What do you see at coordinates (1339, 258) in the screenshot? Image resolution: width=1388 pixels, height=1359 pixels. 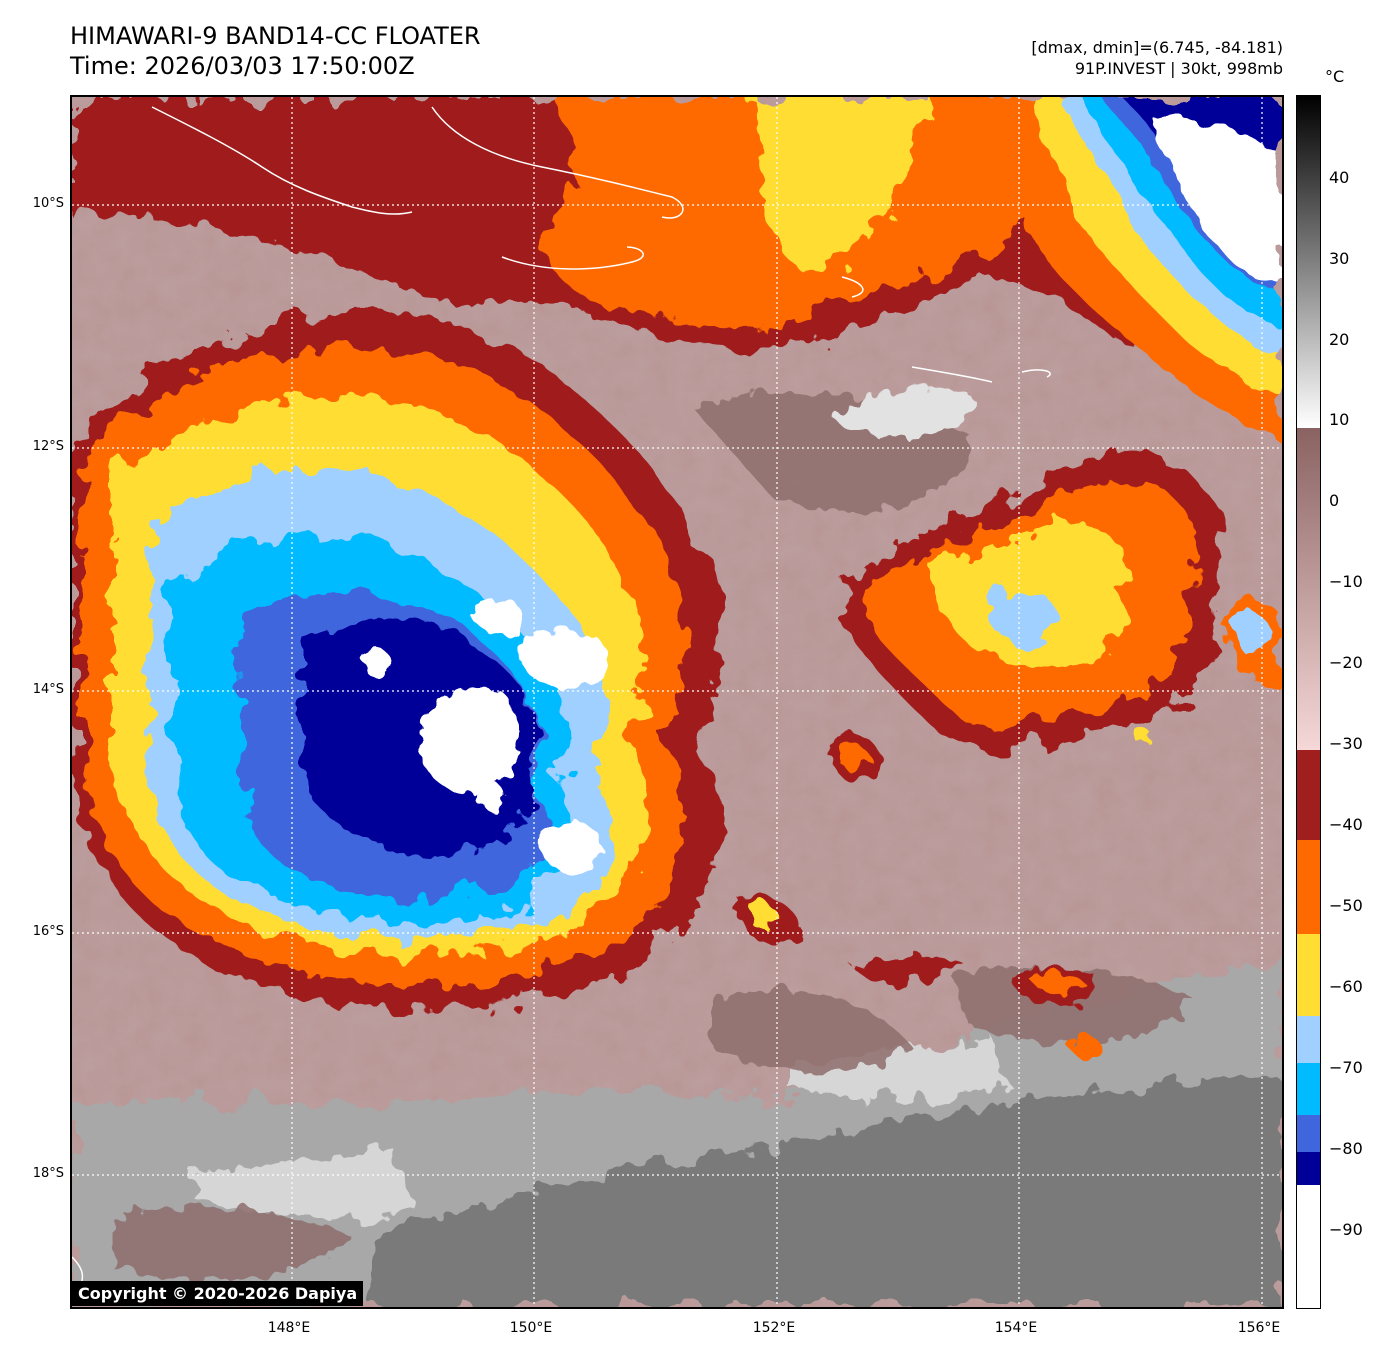 I see `colorbar-tick-30: 30` at bounding box center [1339, 258].